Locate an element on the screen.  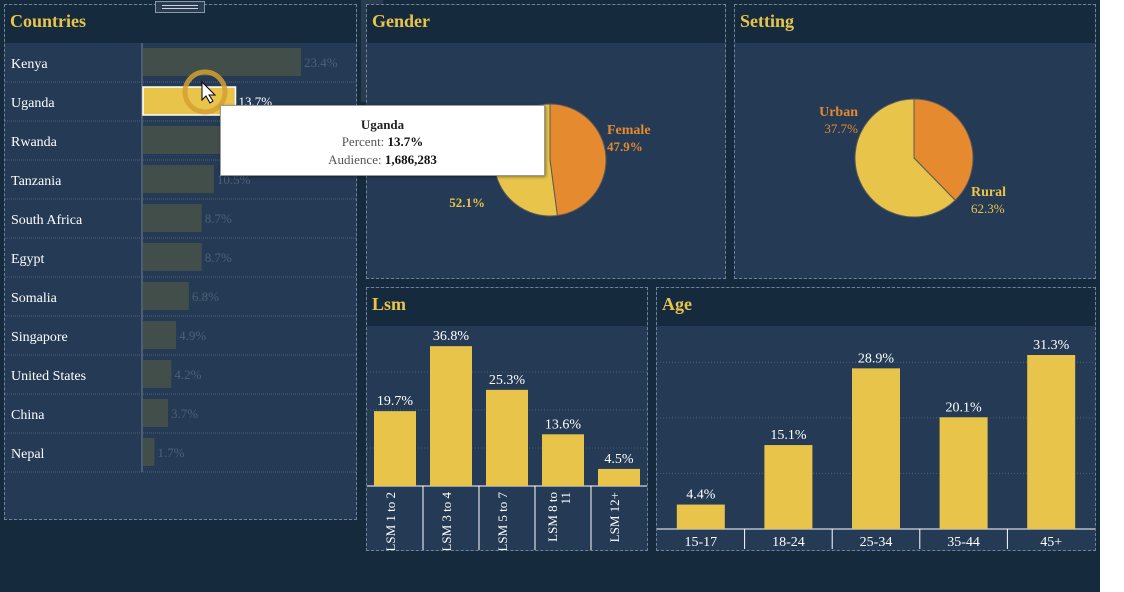
pie-value-label: 37.7% is located at coordinates (841, 128).